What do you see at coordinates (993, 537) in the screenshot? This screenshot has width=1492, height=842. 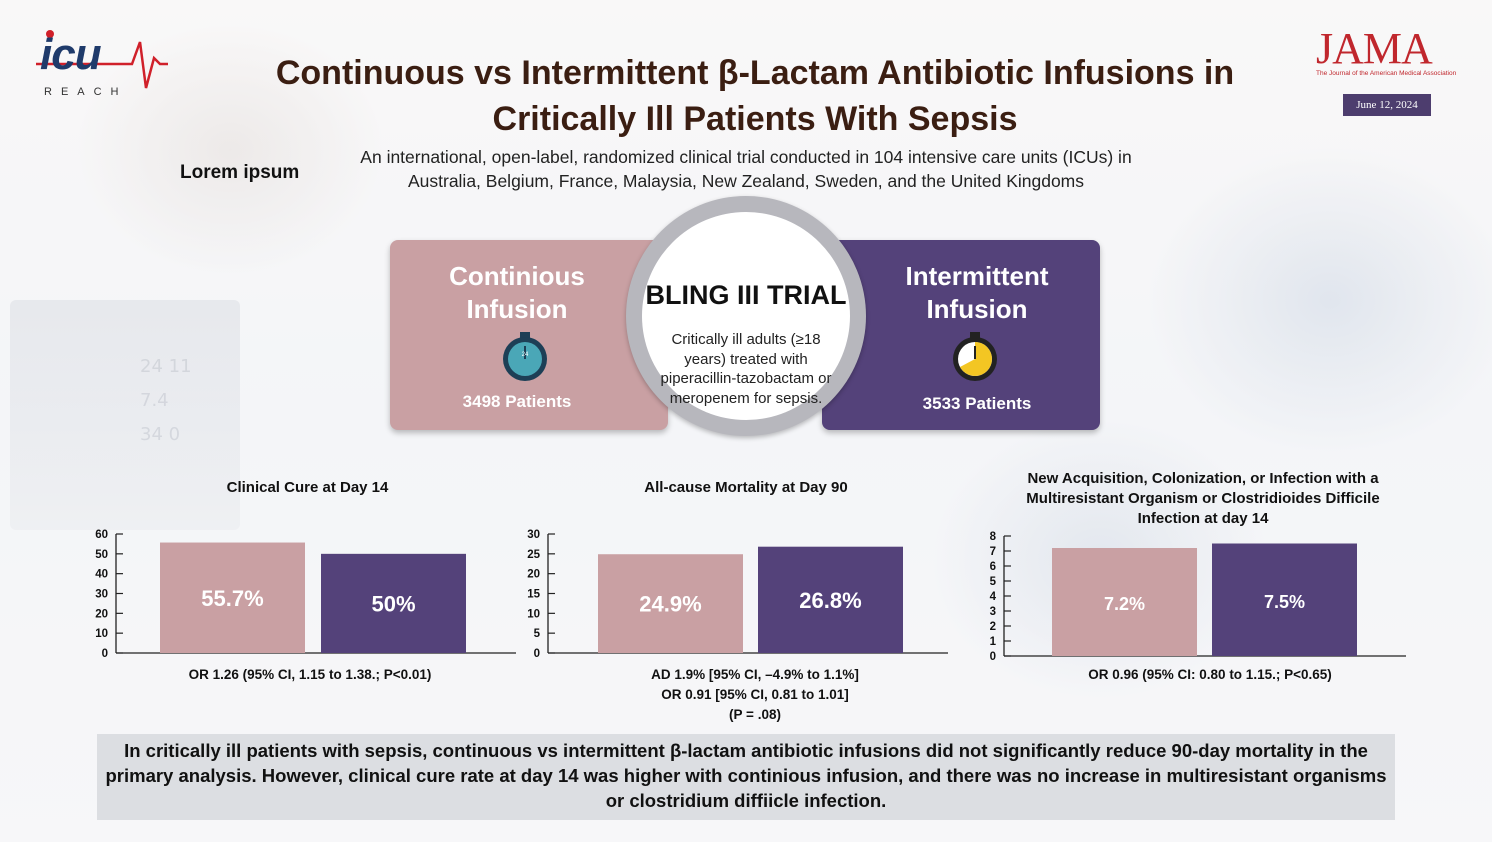 I see `y-tick-label: 8` at bounding box center [993, 537].